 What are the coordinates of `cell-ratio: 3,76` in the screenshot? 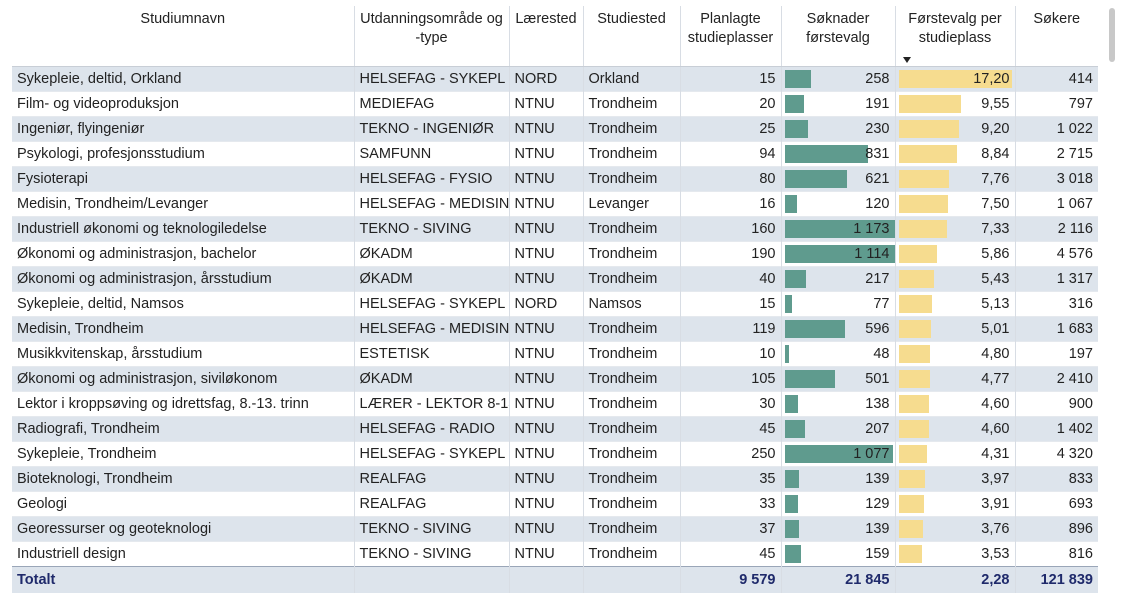 It's located at (955, 529).